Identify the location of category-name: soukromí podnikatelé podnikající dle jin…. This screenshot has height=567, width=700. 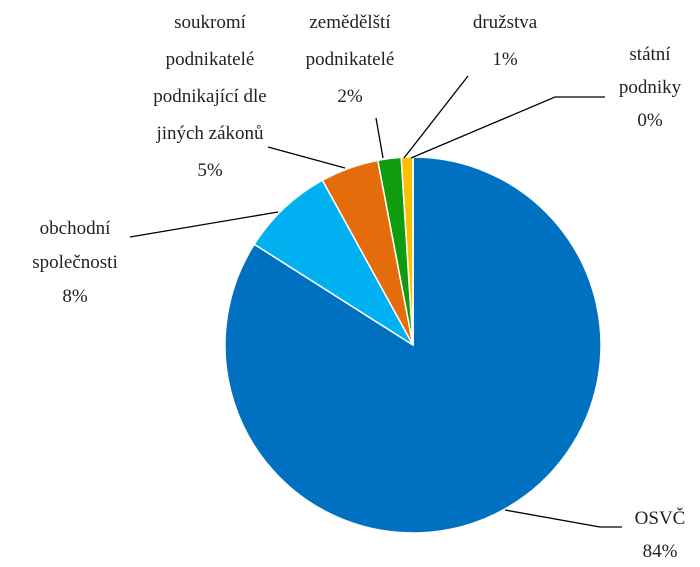
(210, 78).